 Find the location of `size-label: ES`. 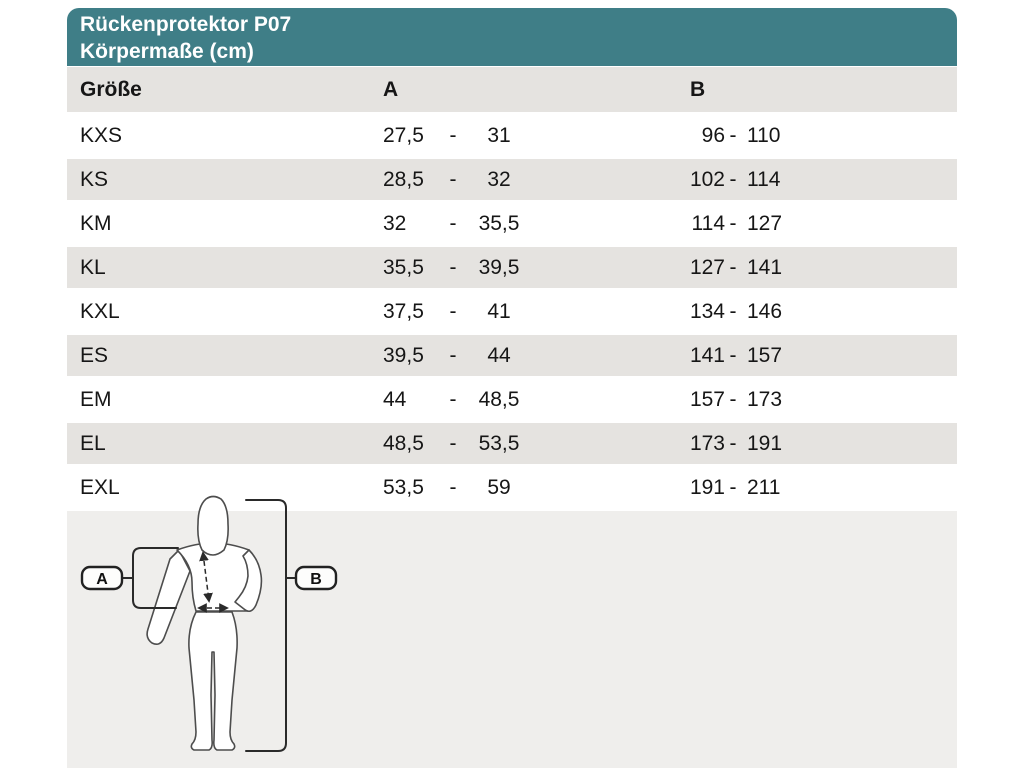

size-label: ES is located at coordinates (94, 355).